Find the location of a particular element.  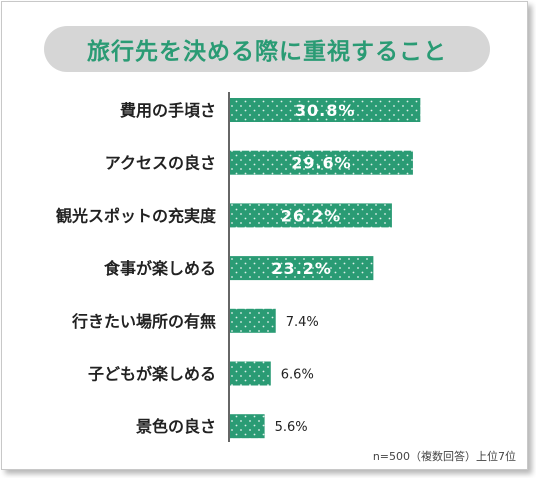

category-label: 食事が楽しめる is located at coordinates (159, 268).